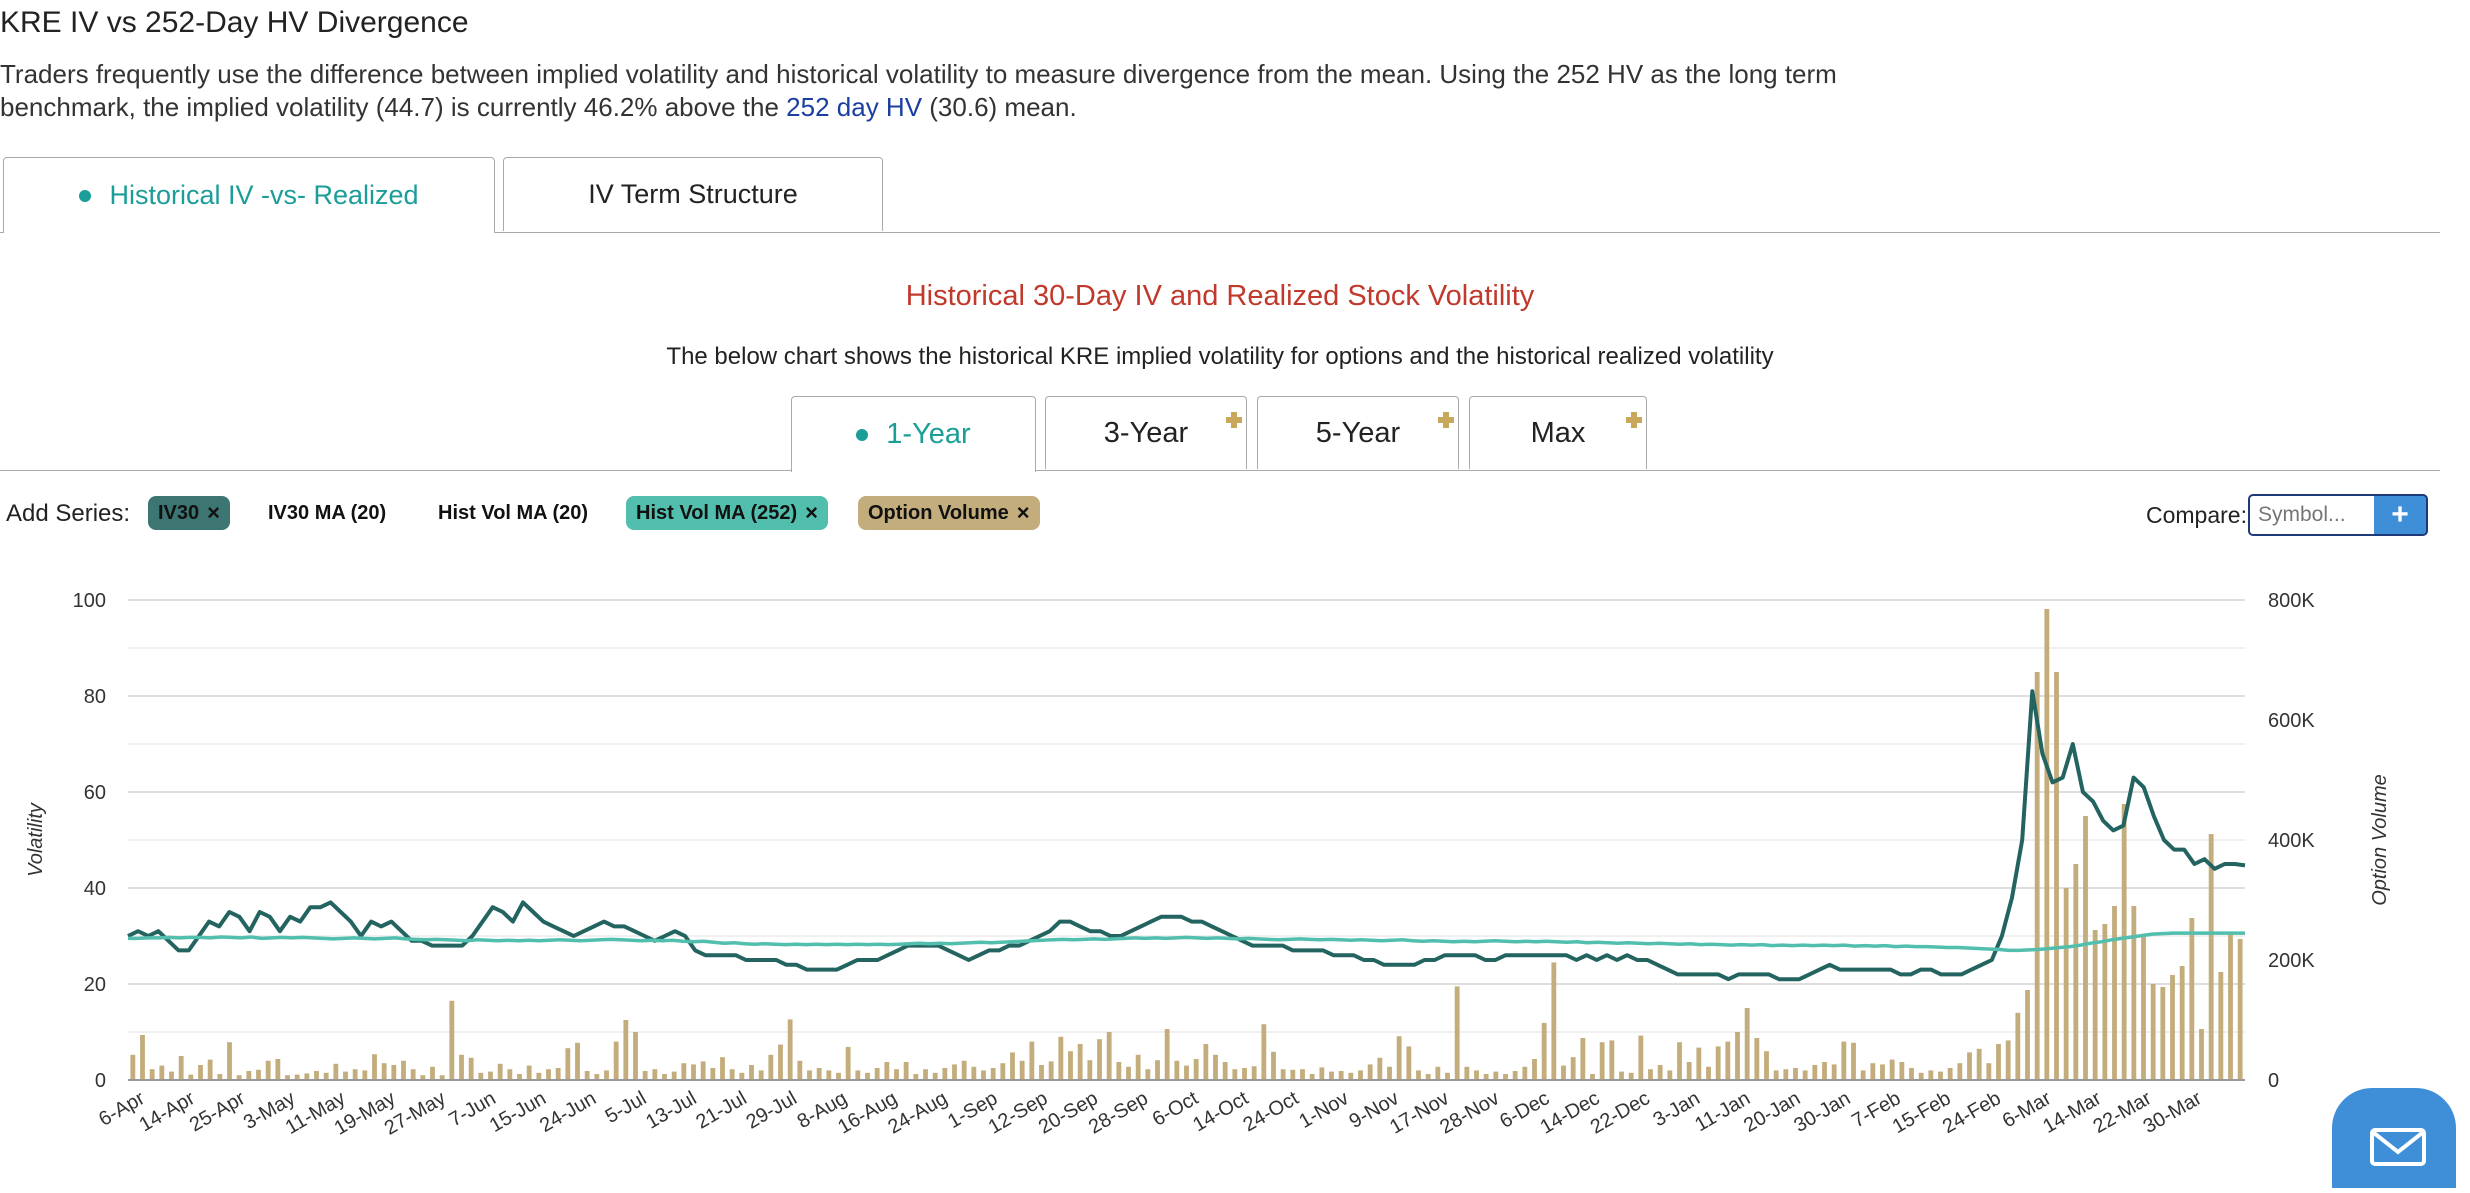 The height and width of the screenshot is (1193, 2470). I want to click on x-tick-label: 15-Jun, so click(518, 1112).